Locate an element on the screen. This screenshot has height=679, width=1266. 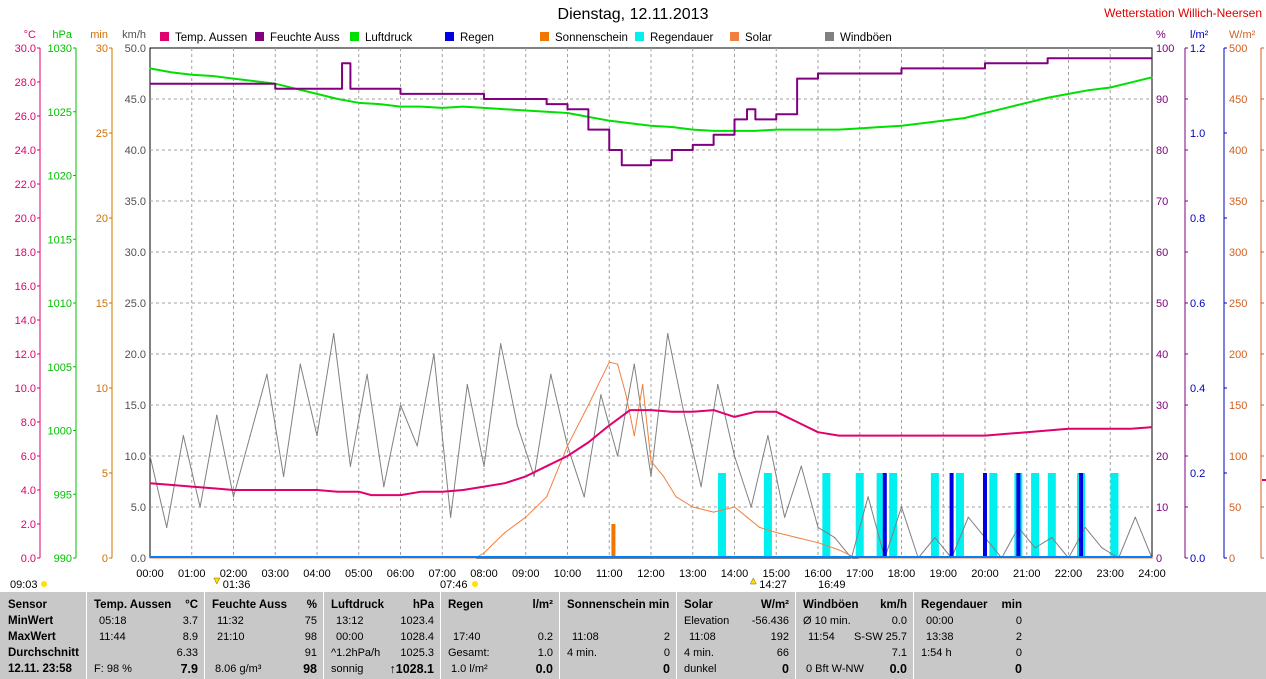
x-tick-label: 02:00 is located at coordinates (234, 574).